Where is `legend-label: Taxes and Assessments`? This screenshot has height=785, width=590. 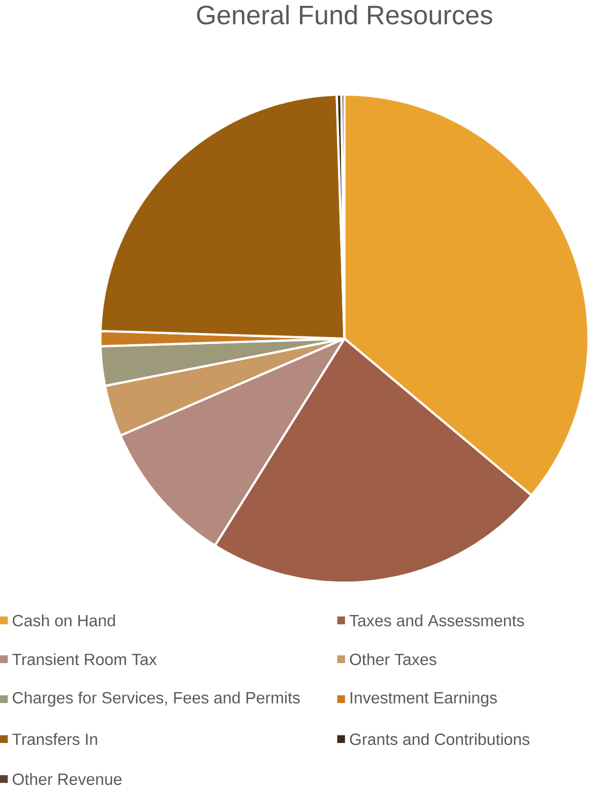
legend-label: Taxes and Assessments is located at coordinates (437, 620).